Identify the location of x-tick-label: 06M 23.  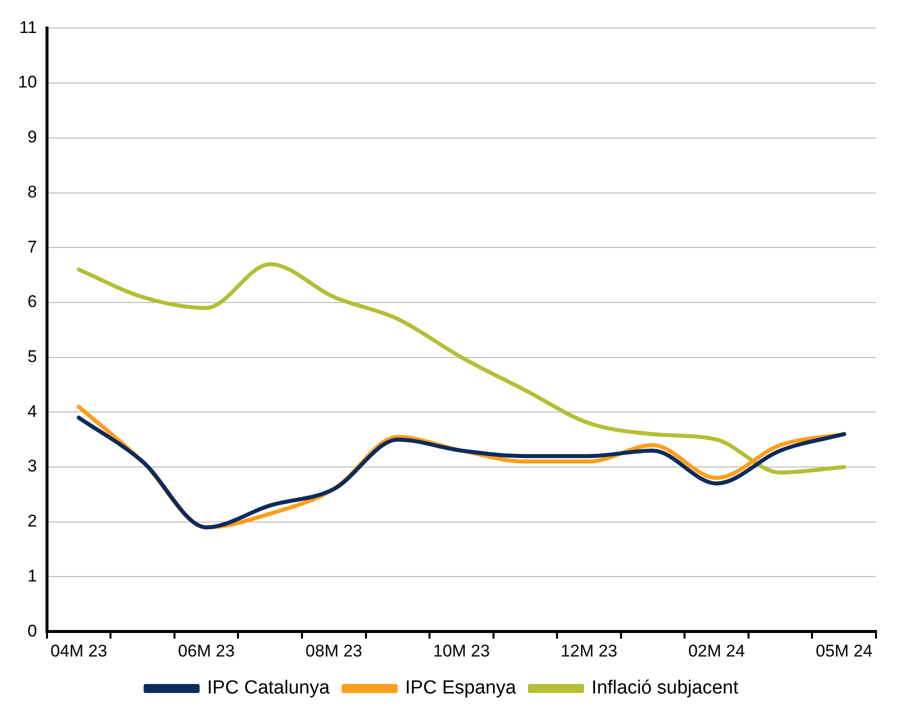
(206, 650).